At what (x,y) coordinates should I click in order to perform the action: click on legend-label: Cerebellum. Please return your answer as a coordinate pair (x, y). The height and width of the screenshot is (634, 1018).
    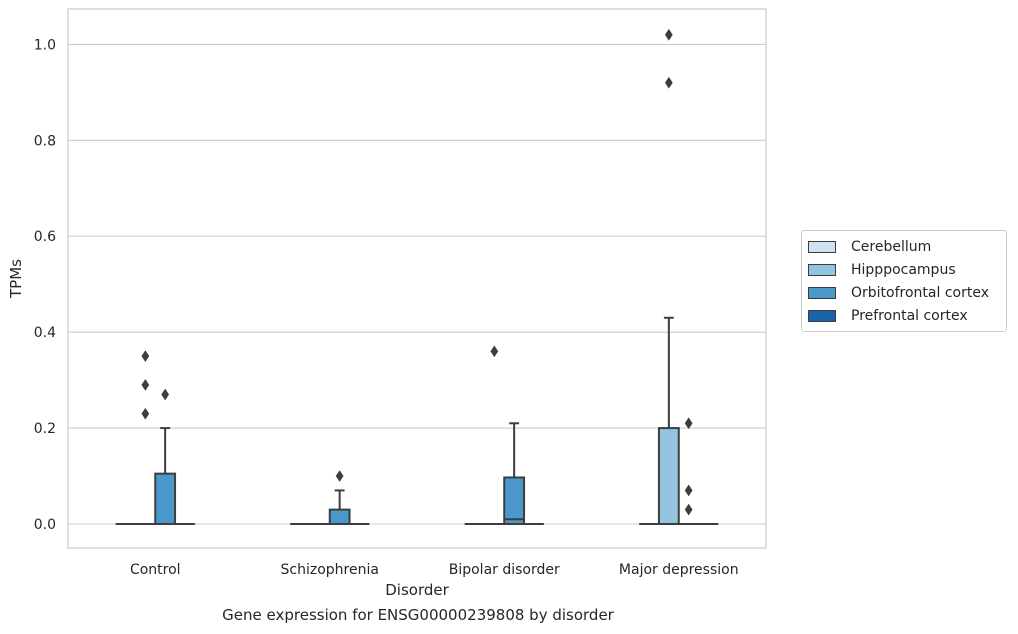
    Looking at the image, I should click on (891, 246).